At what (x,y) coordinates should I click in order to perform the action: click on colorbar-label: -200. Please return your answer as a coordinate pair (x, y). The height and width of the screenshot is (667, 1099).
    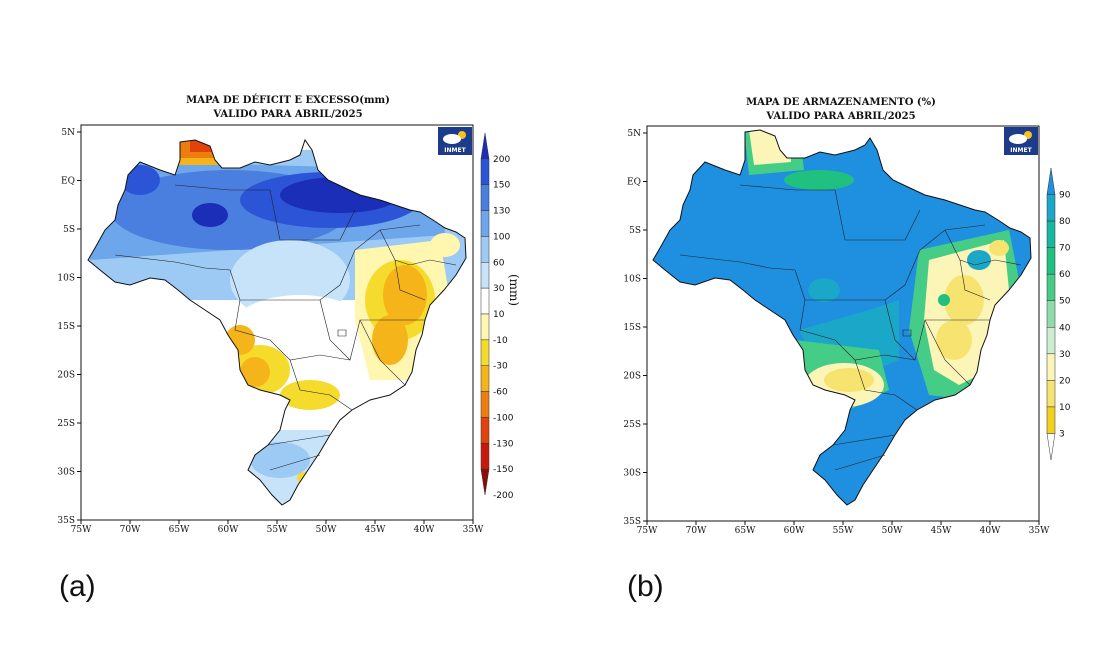
    Looking at the image, I should click on (503, 496).